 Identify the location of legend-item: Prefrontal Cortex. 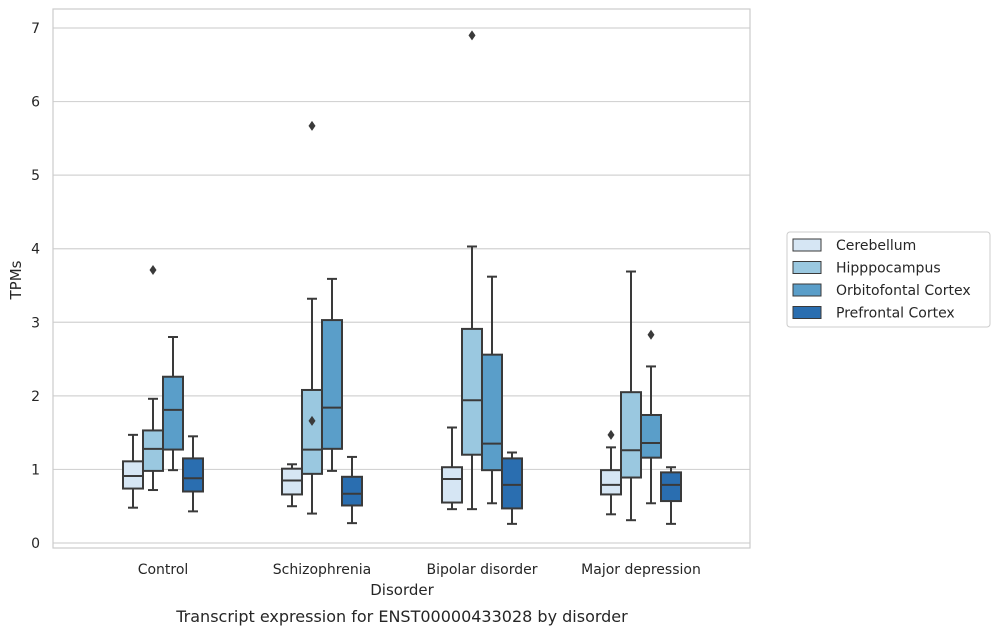
(873, 314).